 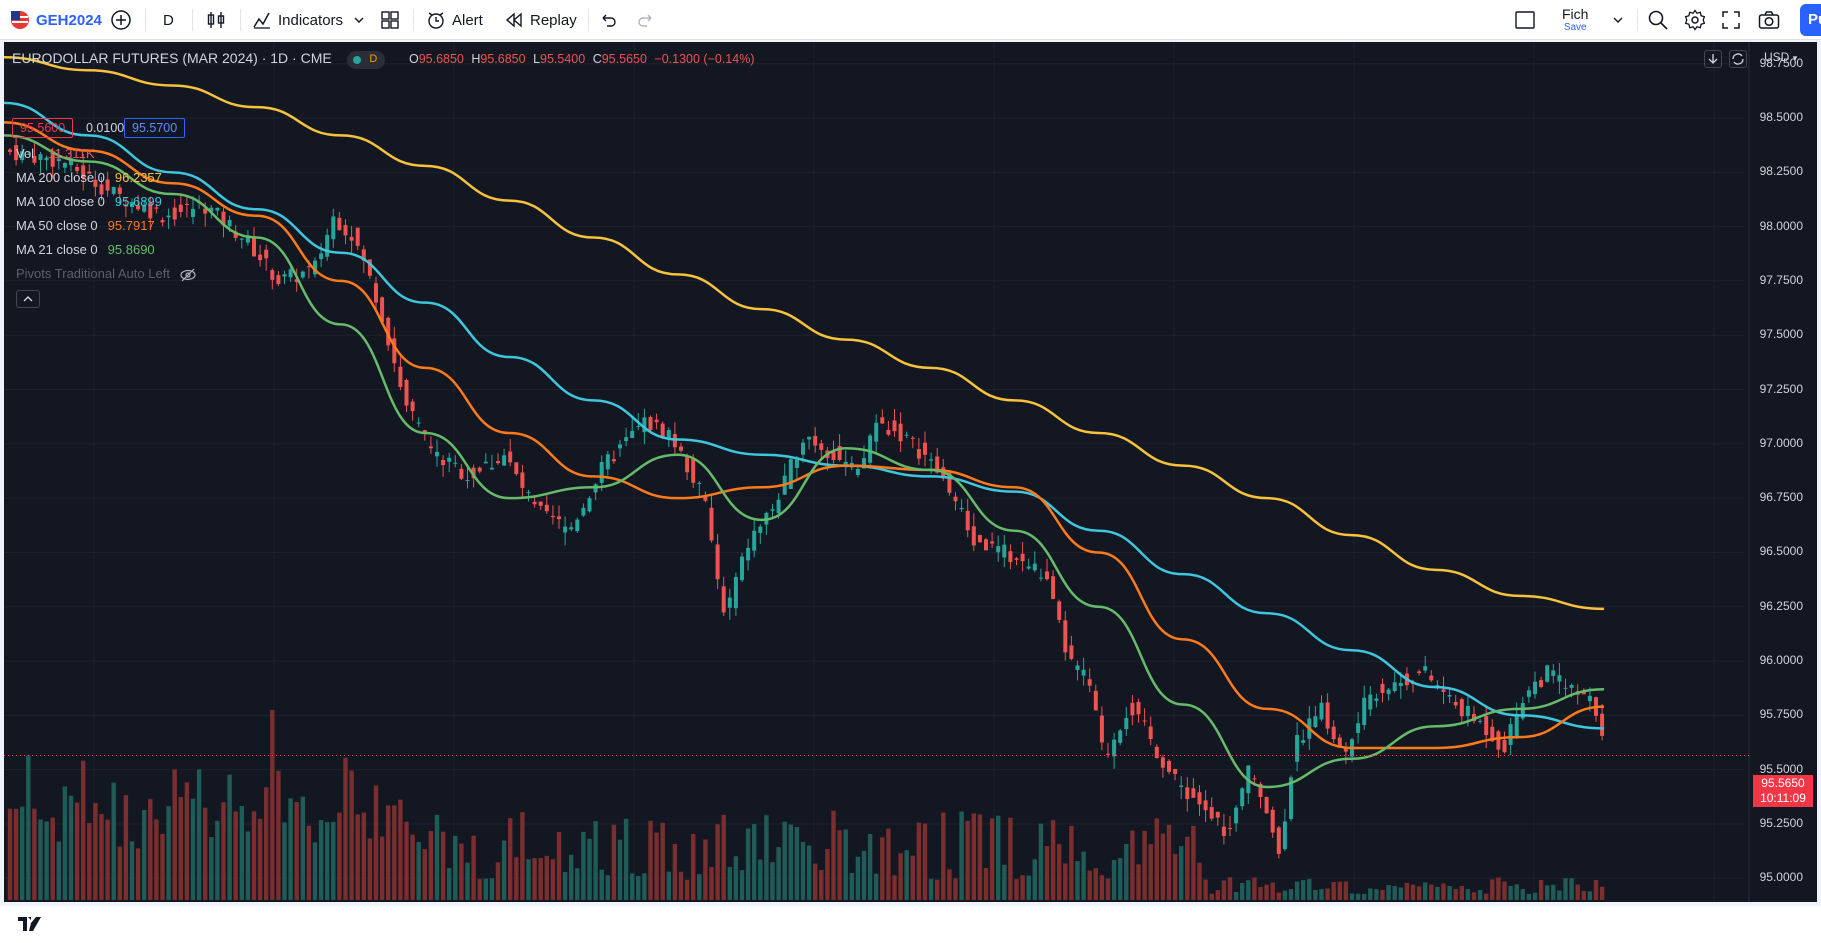 What do you see at coordinates (56, 20) in the screenshot?
I see `symbol-search: GEH2024` at bounding box center [56, 20].